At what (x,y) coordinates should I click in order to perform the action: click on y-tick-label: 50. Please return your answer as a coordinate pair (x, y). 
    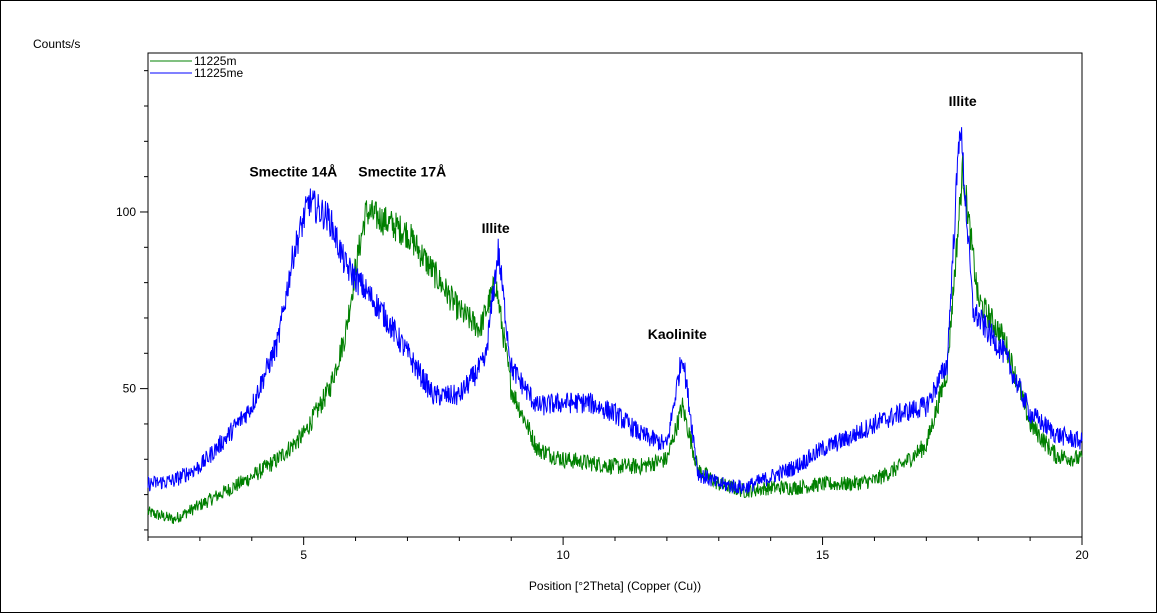
    Looking at the image, I should click on (130, 389).